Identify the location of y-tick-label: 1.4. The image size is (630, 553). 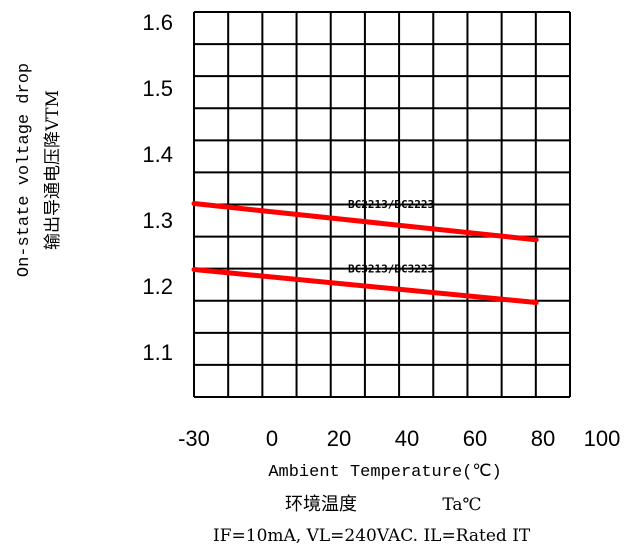
(157, 154).